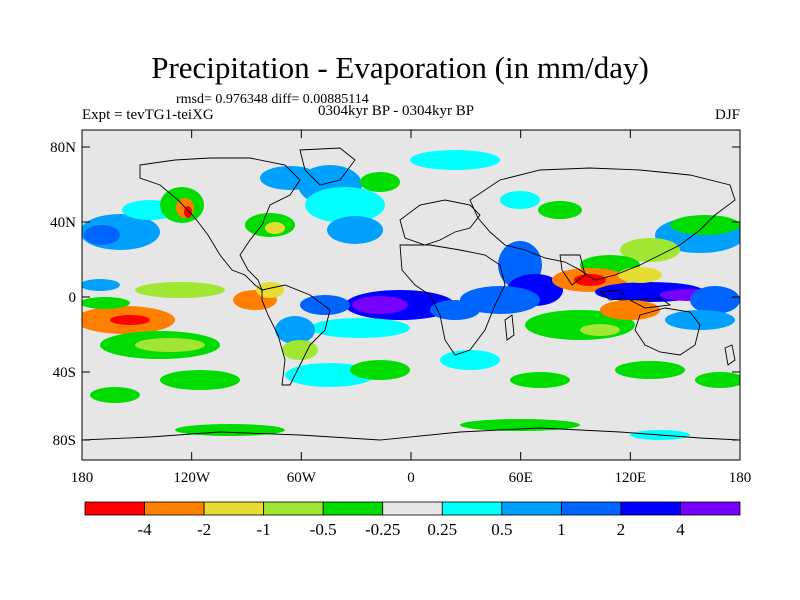 Image resolution: width=800 pixels, height=600 pixels. Describe the element at coordinates (144, 529) in the screenshot. I see `colorbar-label: -4` at that location.